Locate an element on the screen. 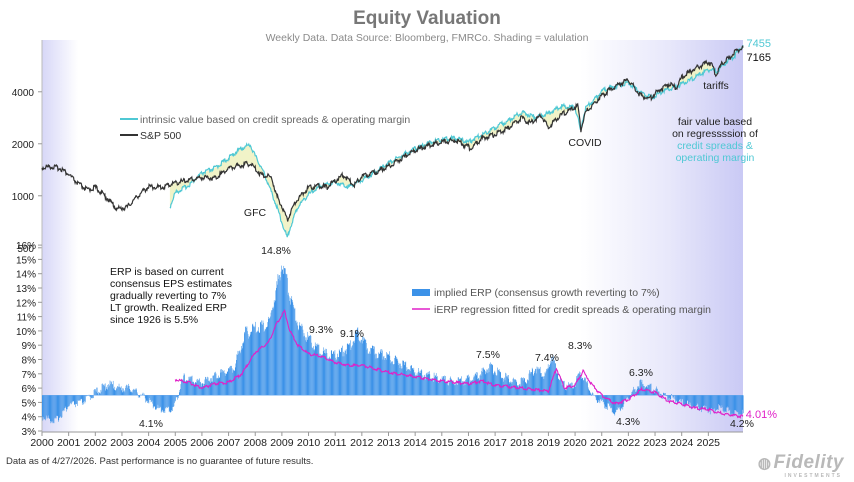  logo-wordmark: Fidelity is located at coordinates (808, 462).